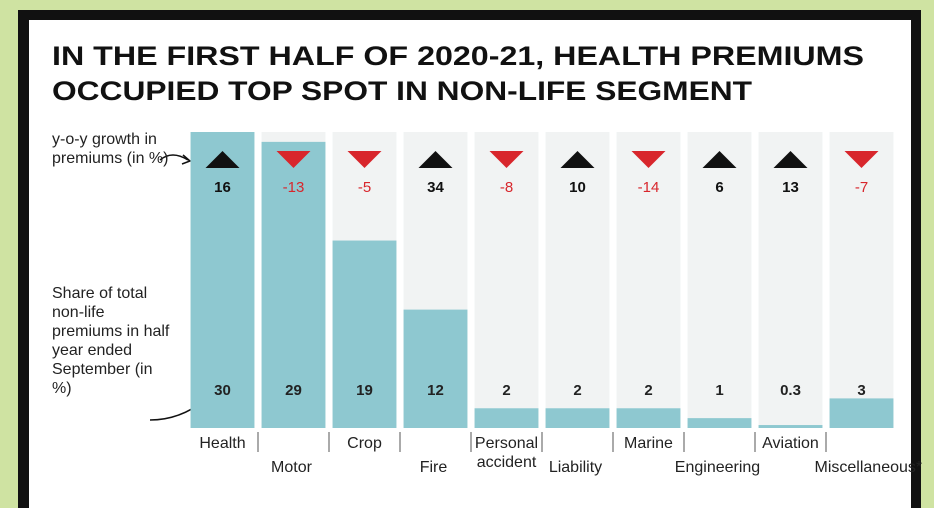 This screenshot has width=934, height=508. What do you see at coordinates (790, 187) in the screenshot?
I see `growth-label: 13` at bounding box center [790, 187].